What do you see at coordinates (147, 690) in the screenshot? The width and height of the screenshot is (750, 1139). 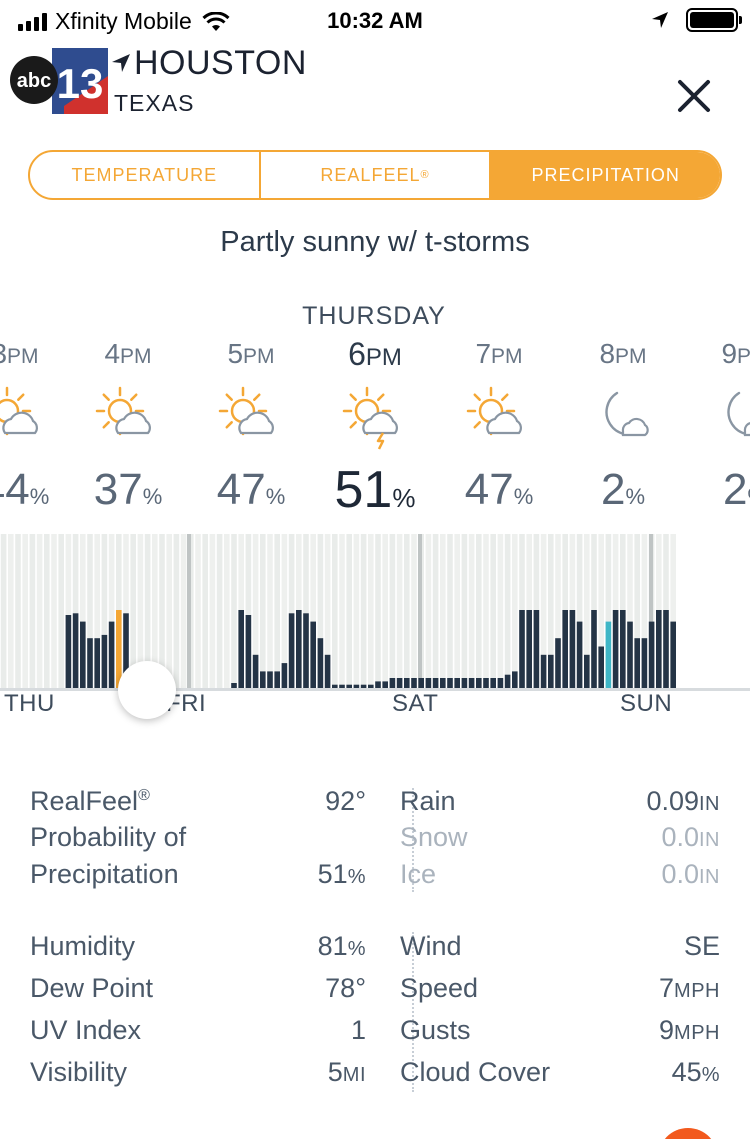 I see `chart-scrubber-handle` at bounding box center [147, 690].